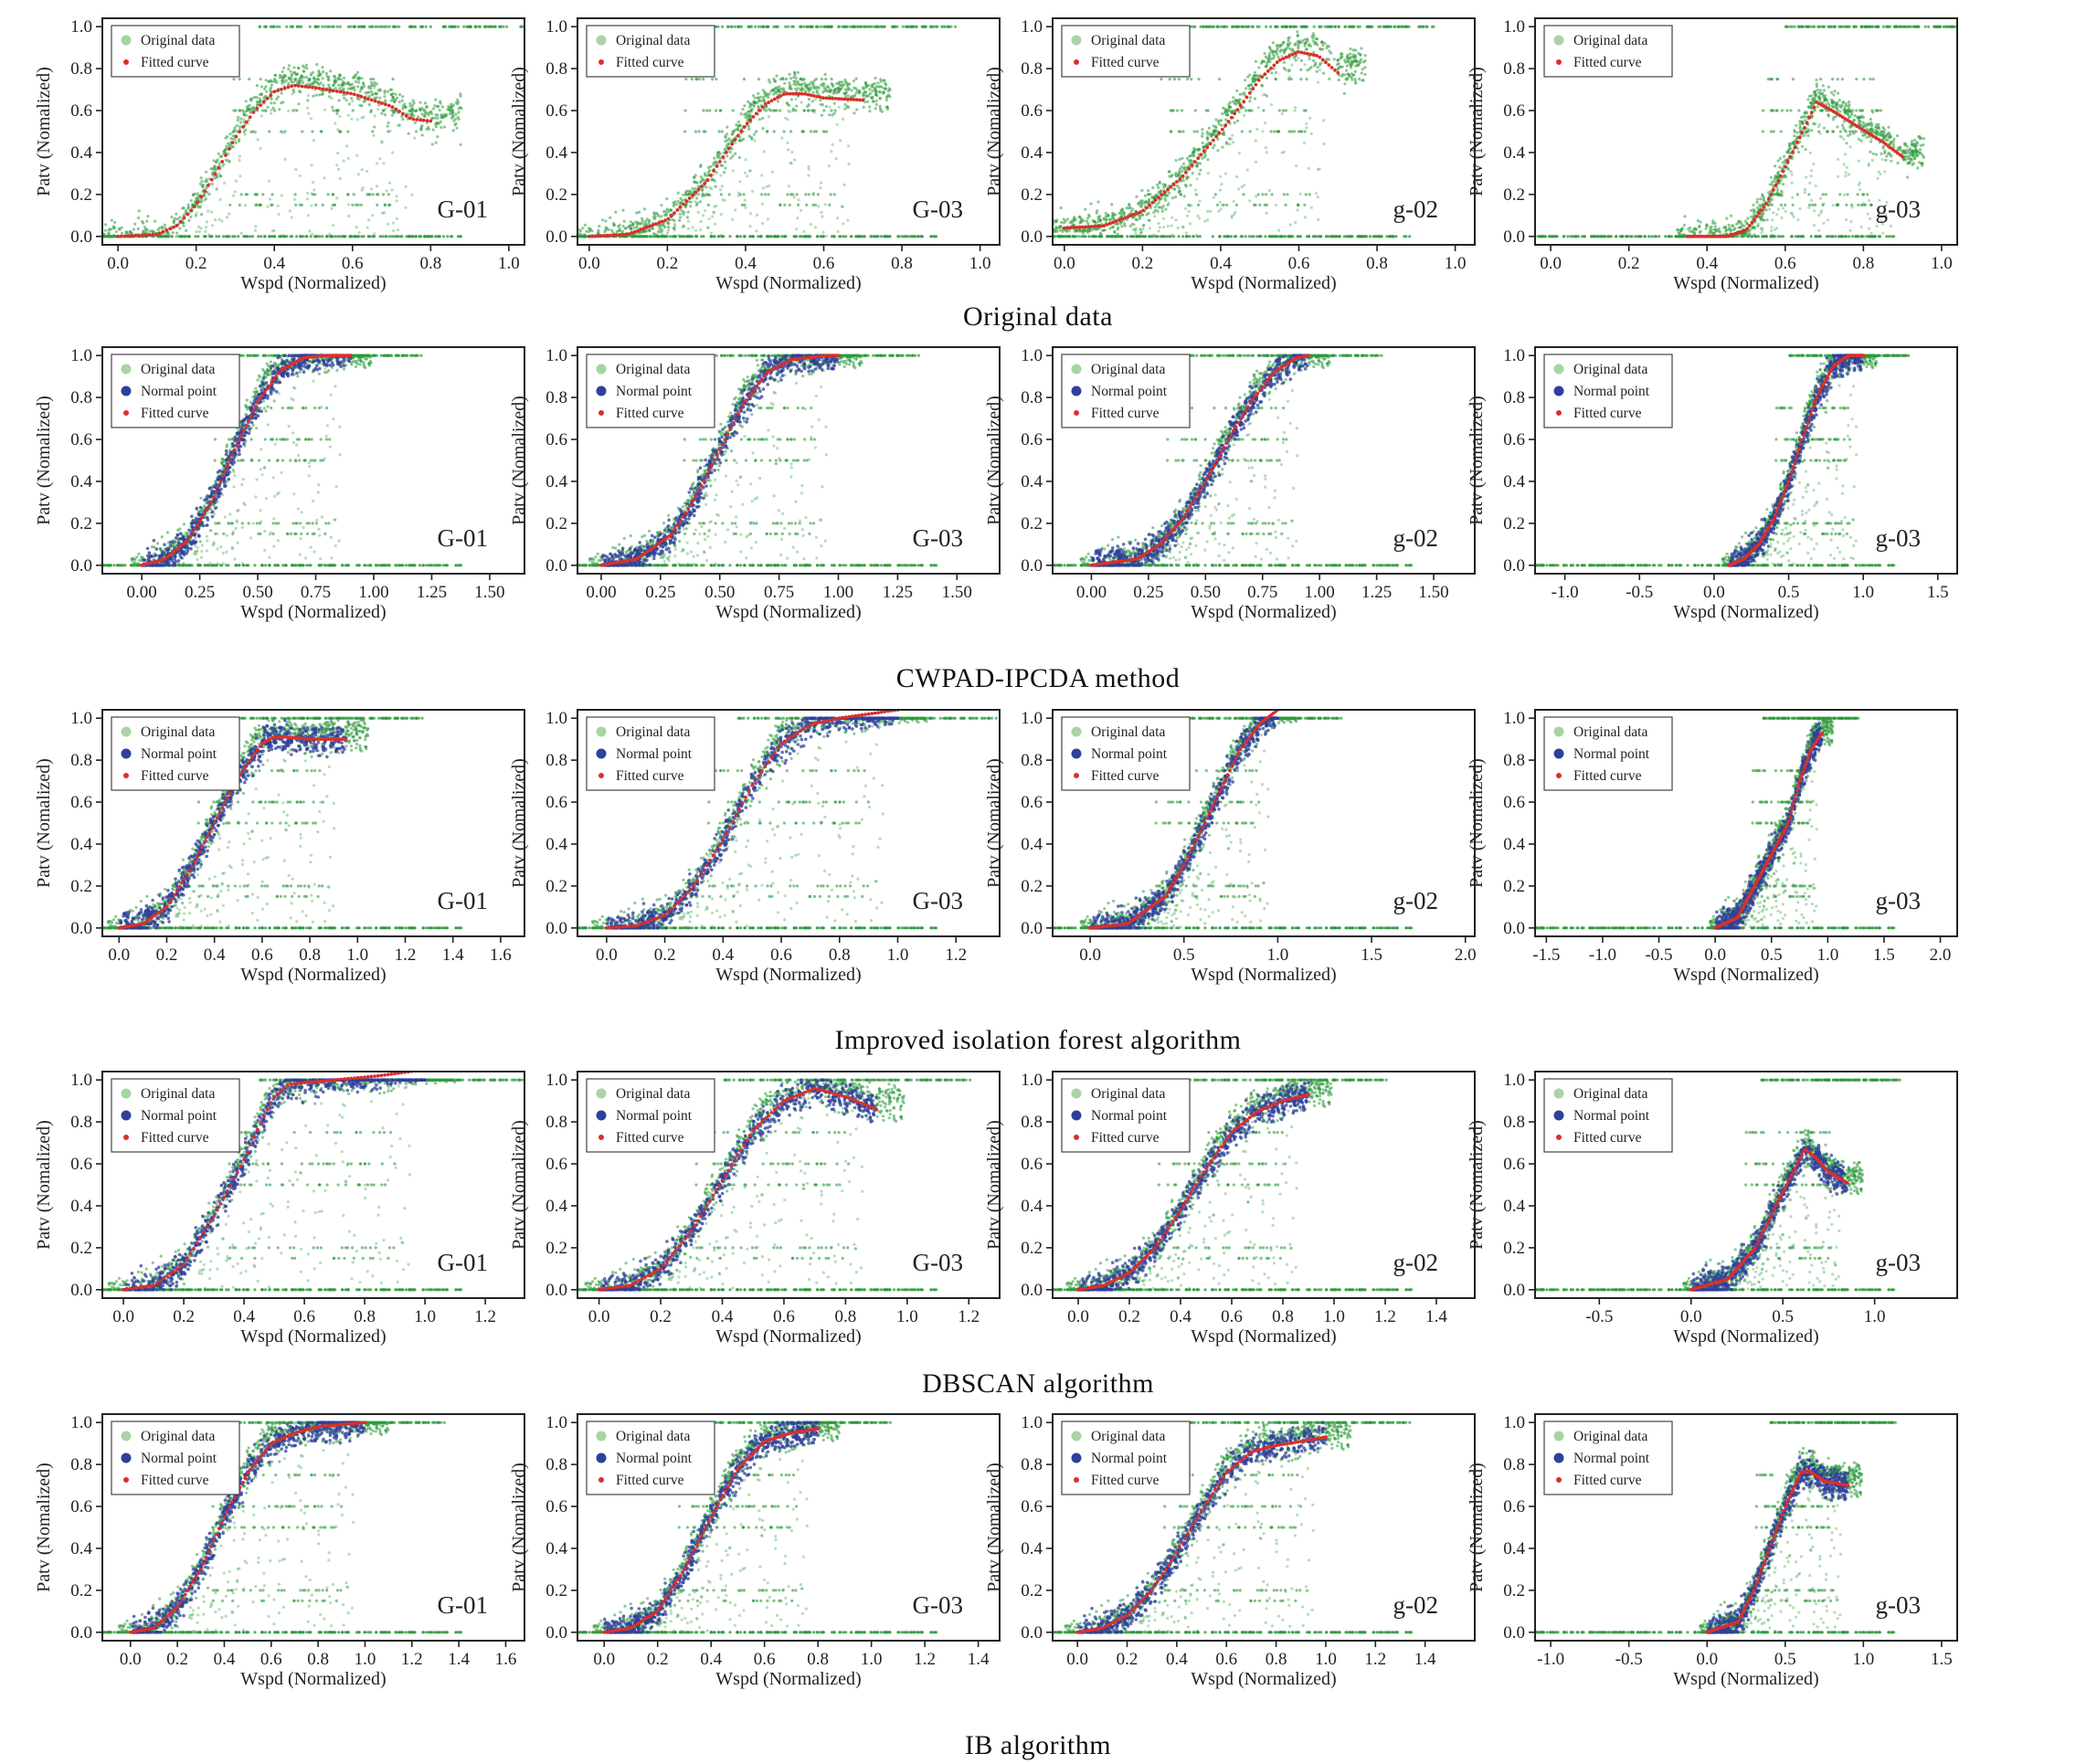  What do you see at coordinates (788, 283) in the screenshot?
I see `x-axis-title: Wspd (Normalized)` at bounding box center [788, 283].